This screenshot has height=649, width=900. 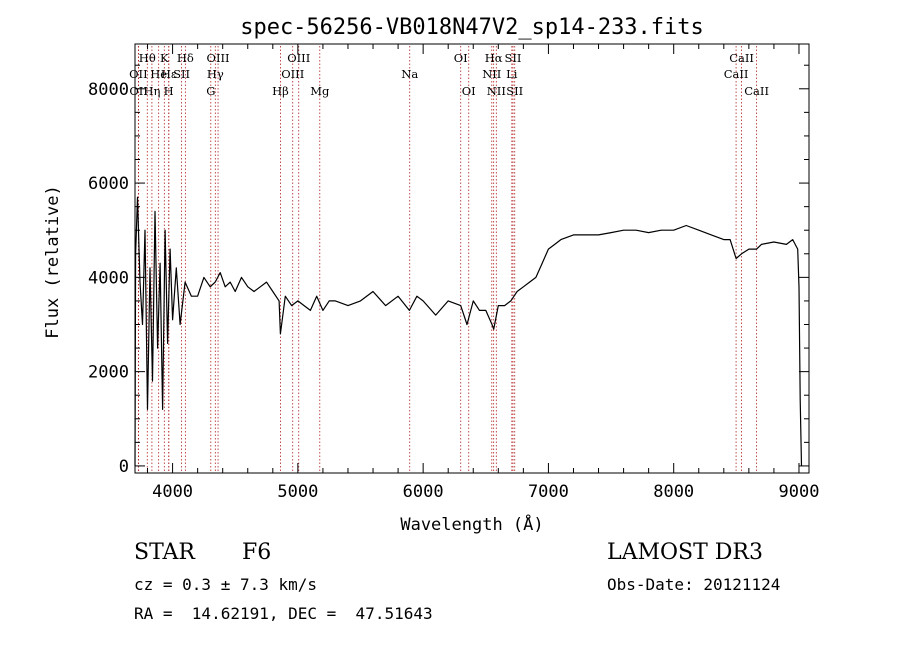 I want to click on line-marker-label-25: SII, so click(x=514, y=91).